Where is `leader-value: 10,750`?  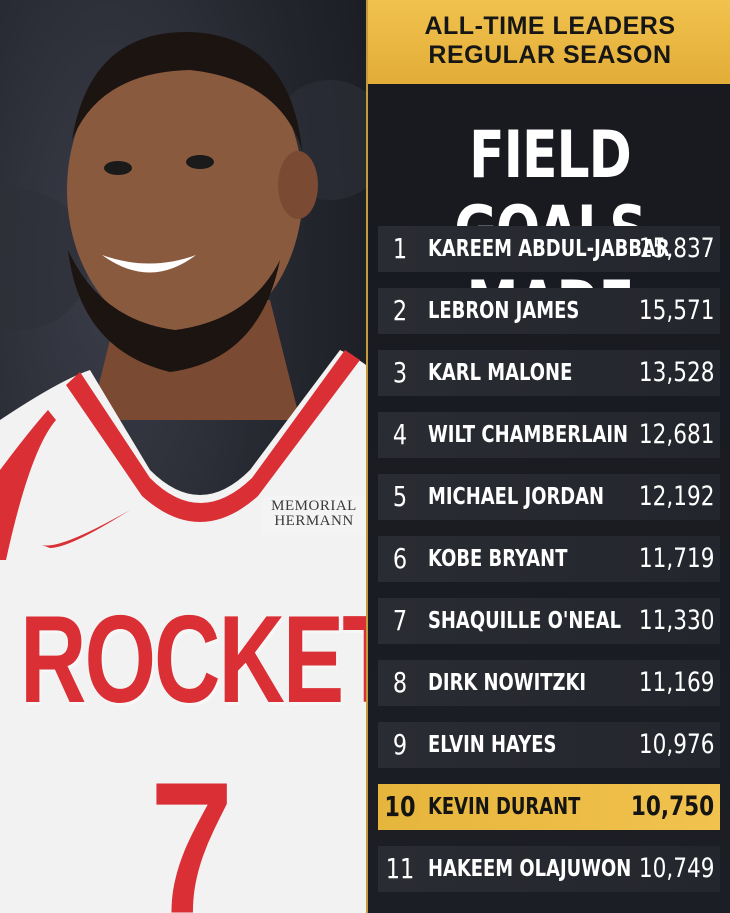
leader-value: 10,750 is located at coordinates (672, 806).